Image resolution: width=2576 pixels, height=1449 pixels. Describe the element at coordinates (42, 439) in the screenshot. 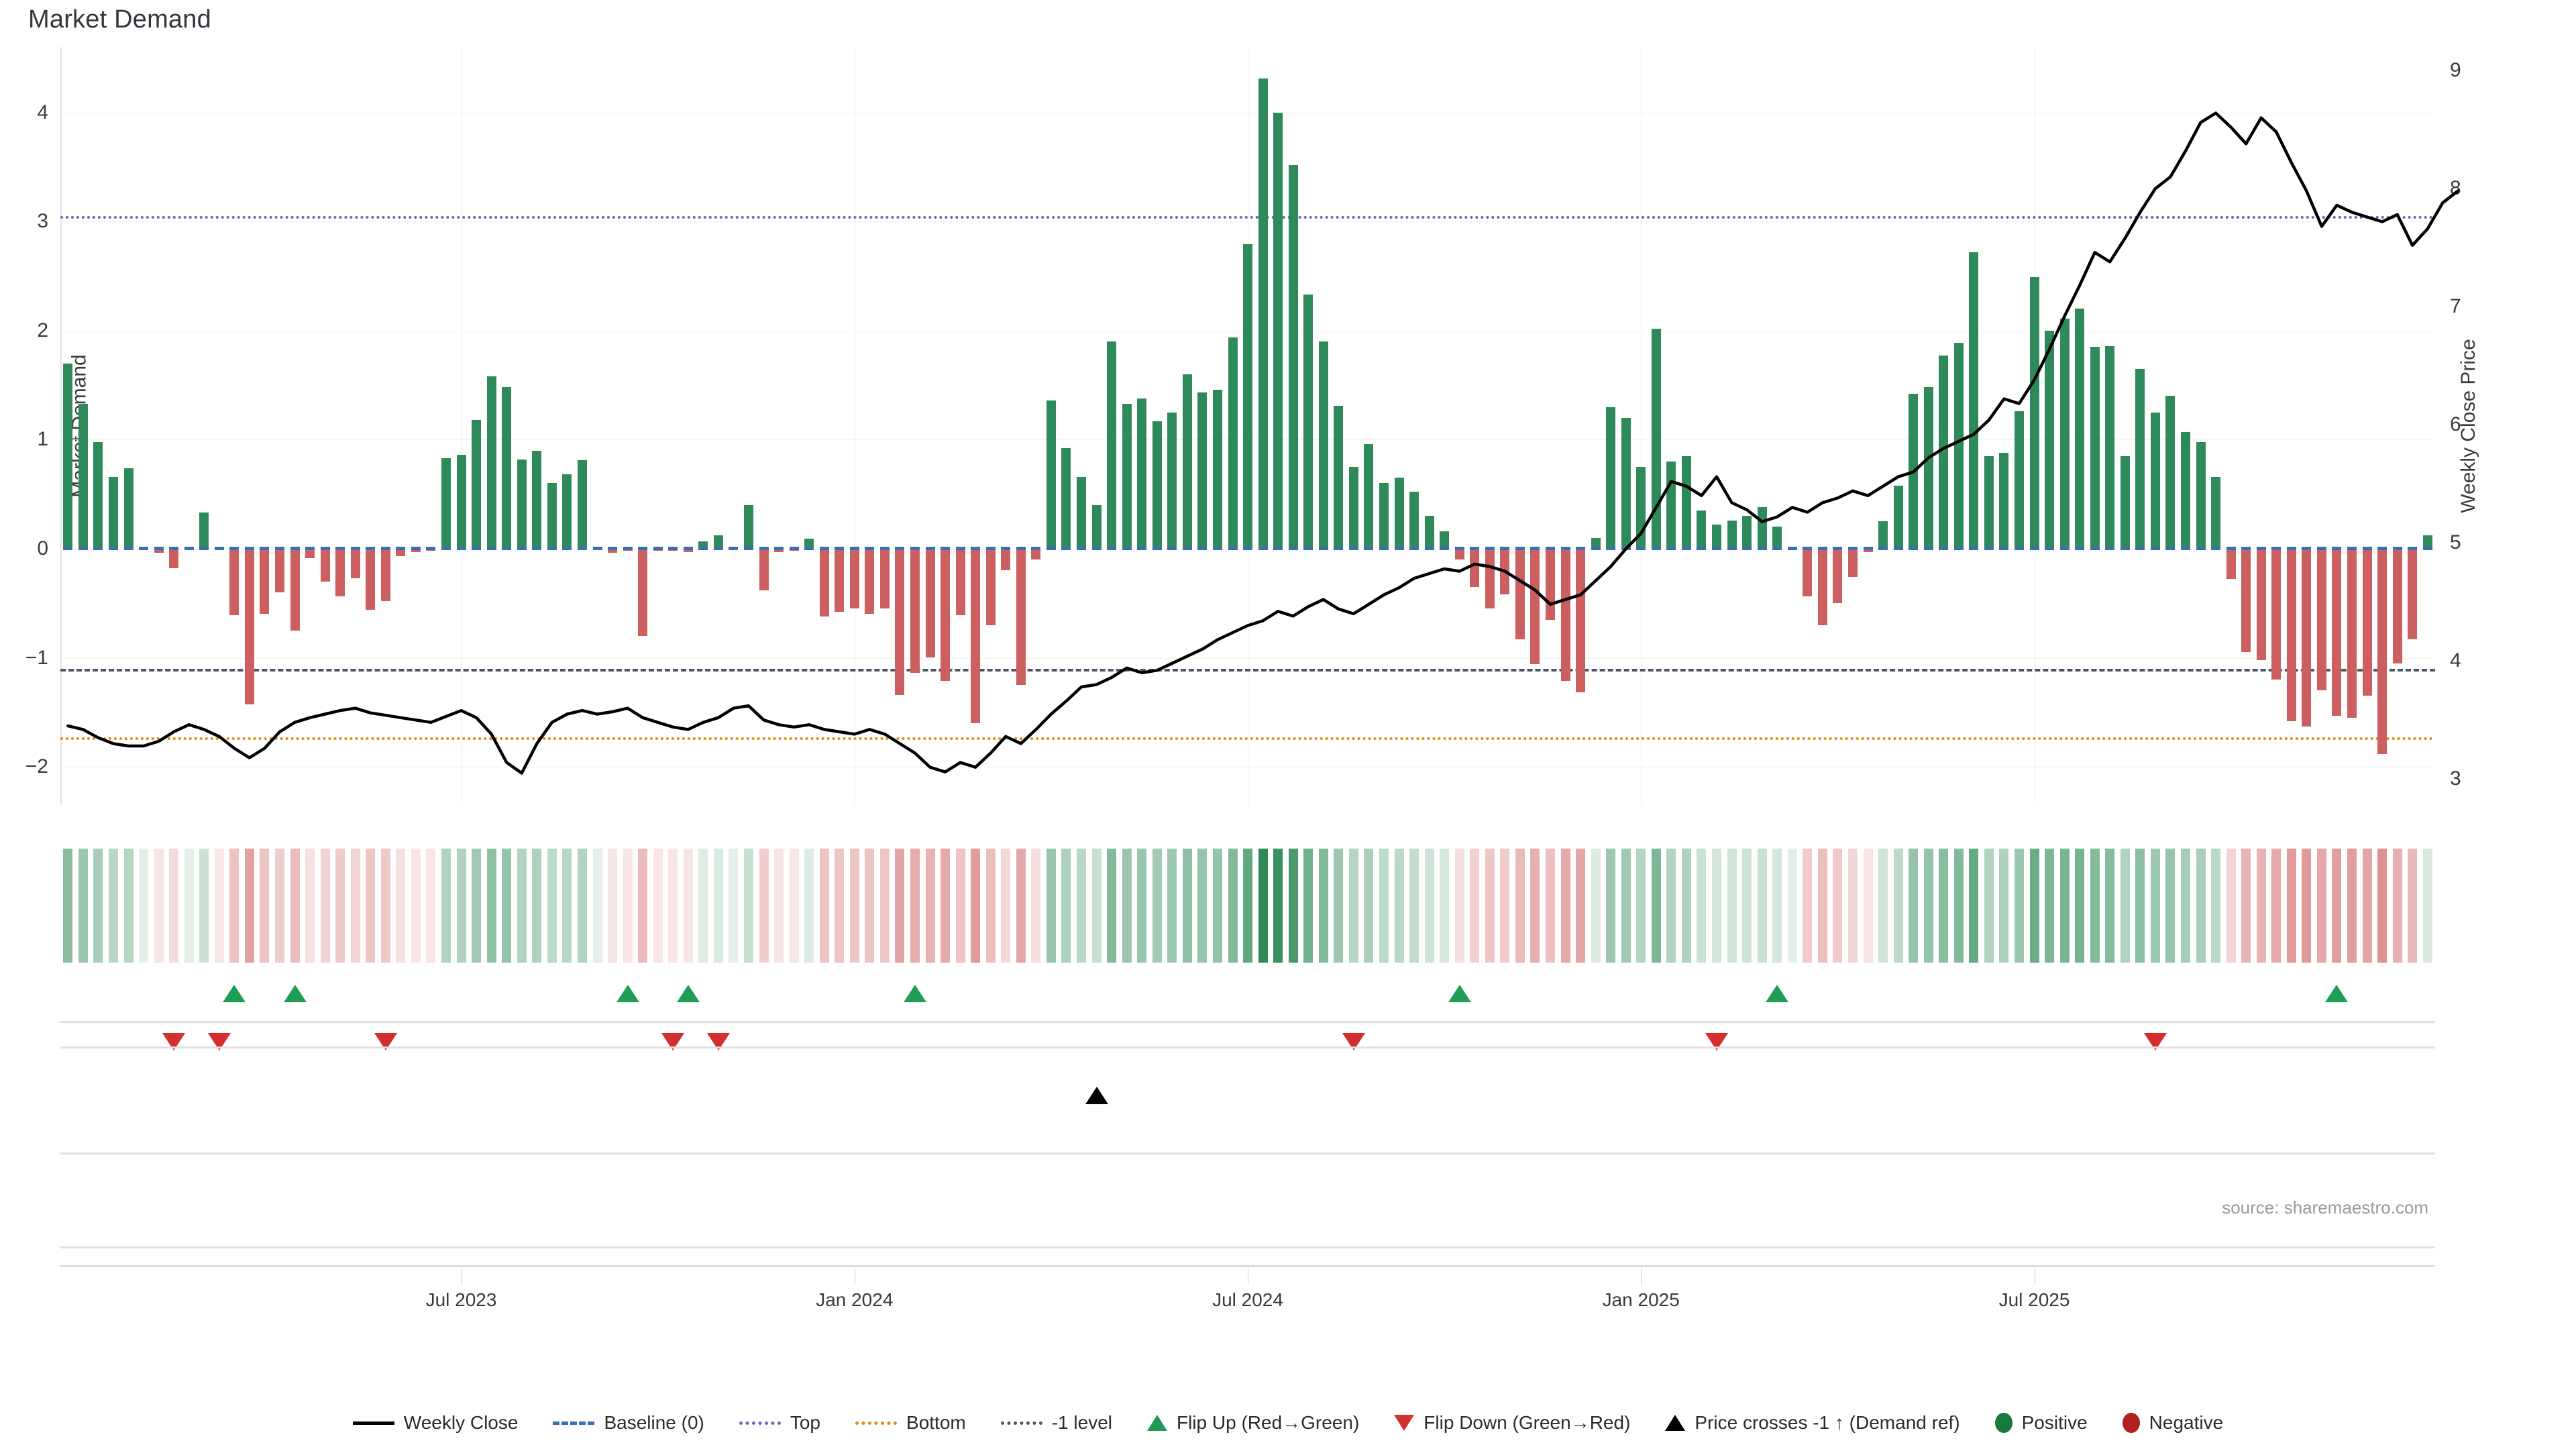

I see `y-tick-left: 1` at that location.